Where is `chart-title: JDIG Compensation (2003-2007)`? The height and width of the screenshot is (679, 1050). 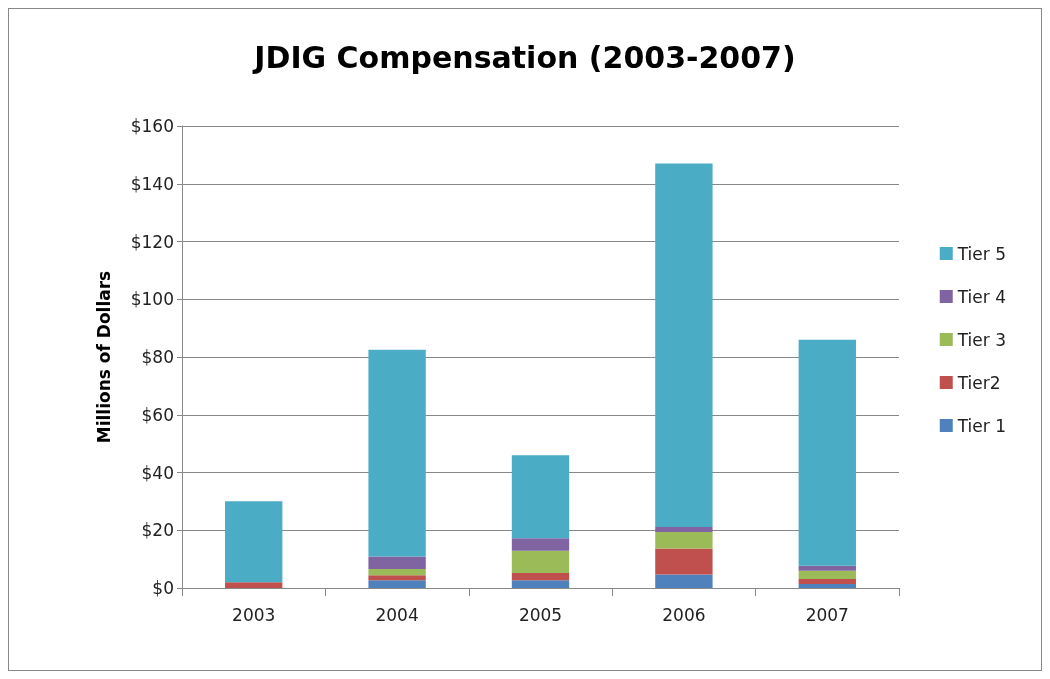
chart-title: JDIG Compensation (2003-2007) is located at coordinates (524, 57).